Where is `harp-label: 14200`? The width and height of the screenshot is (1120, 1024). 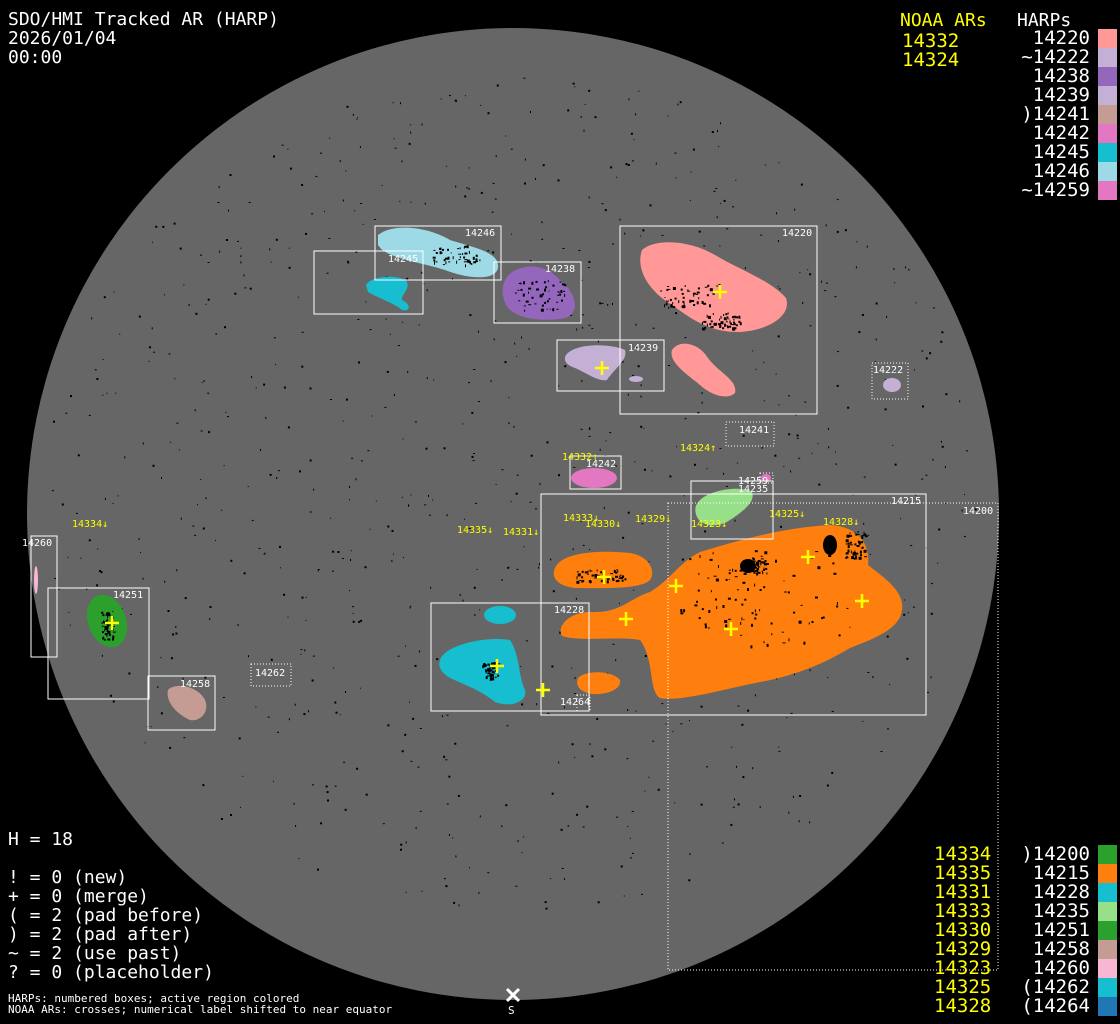 harp-label: 14200 is located at coordinates (978, 511).